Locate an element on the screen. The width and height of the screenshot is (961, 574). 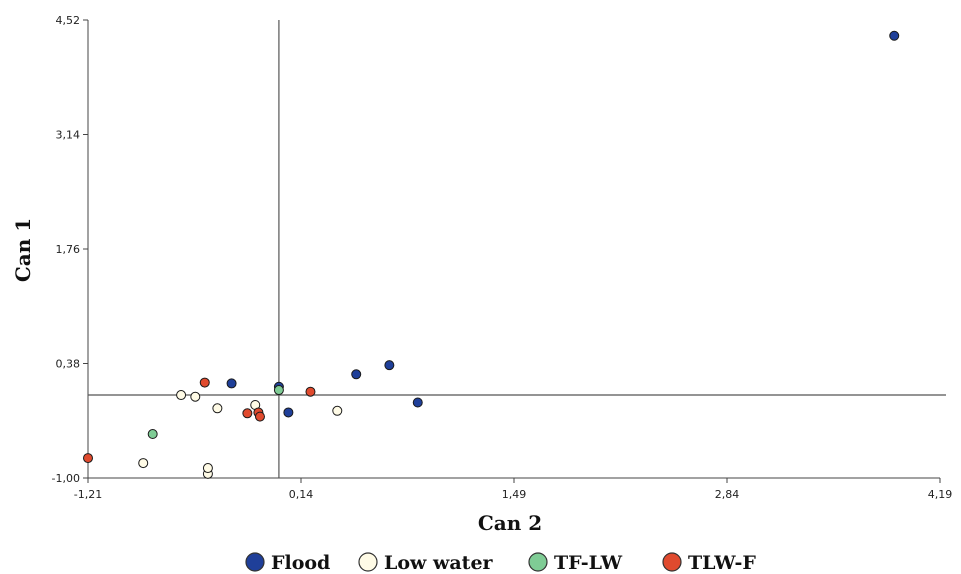
legend-marker-low-water is located at coordinates (368, 562).